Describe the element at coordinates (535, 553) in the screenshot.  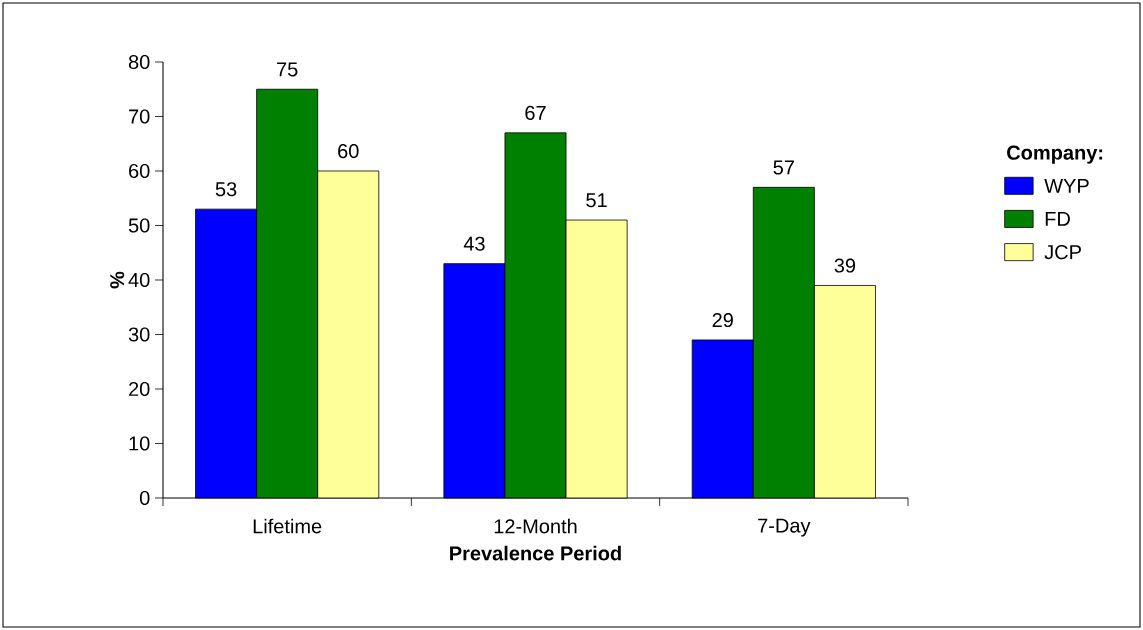
I see `x-axis-title: Prevalence Period` at that location.